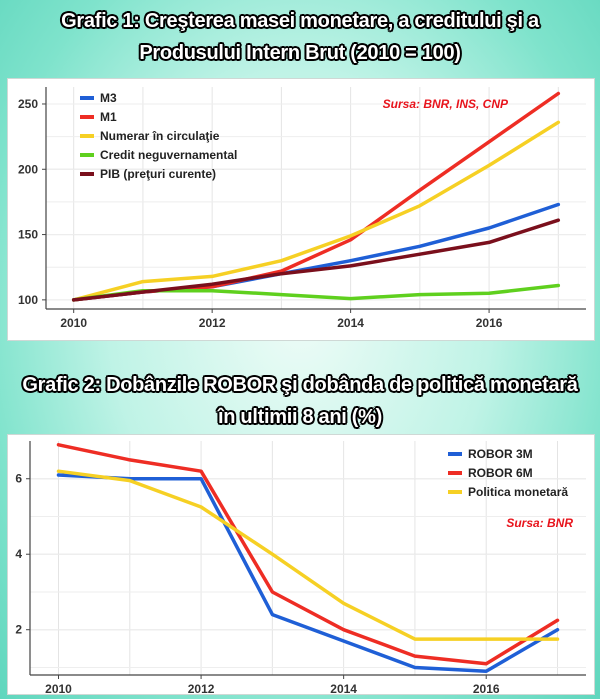 The height and width of the screenshot is (699, 600). What do you see at coordinates (446, 104) in the screenshot?
I see `chart1-source: Sursa: BNR, INS, CNP` at bounding box center [446, 104].